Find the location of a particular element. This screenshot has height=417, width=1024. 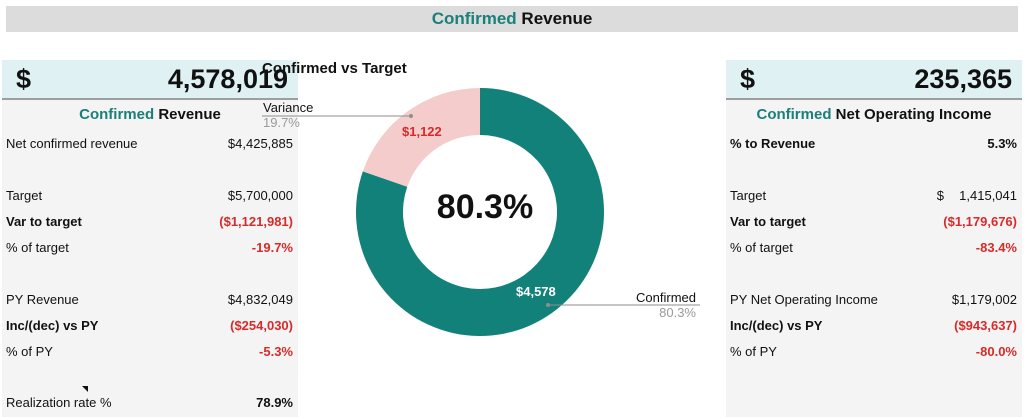

row-realization-rate: Realization rate % 78.9% is located at coordinates (150, 403).